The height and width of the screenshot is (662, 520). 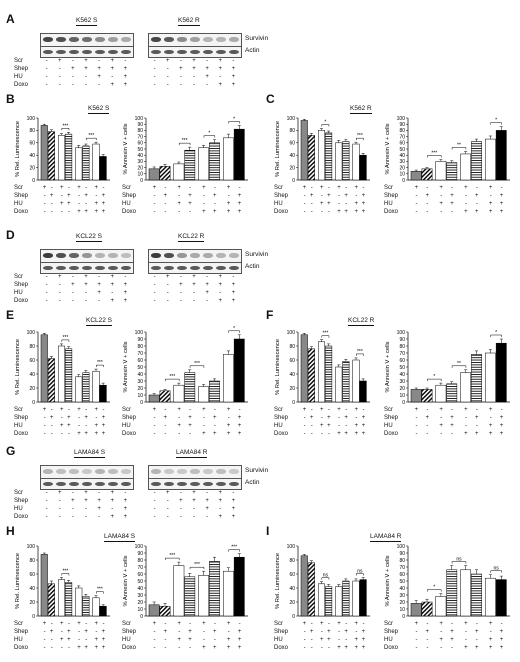 What do you see at coordinates (326, 576) in the screenshot?
I see `significance-label: ns` at bounding box center [326, 576].